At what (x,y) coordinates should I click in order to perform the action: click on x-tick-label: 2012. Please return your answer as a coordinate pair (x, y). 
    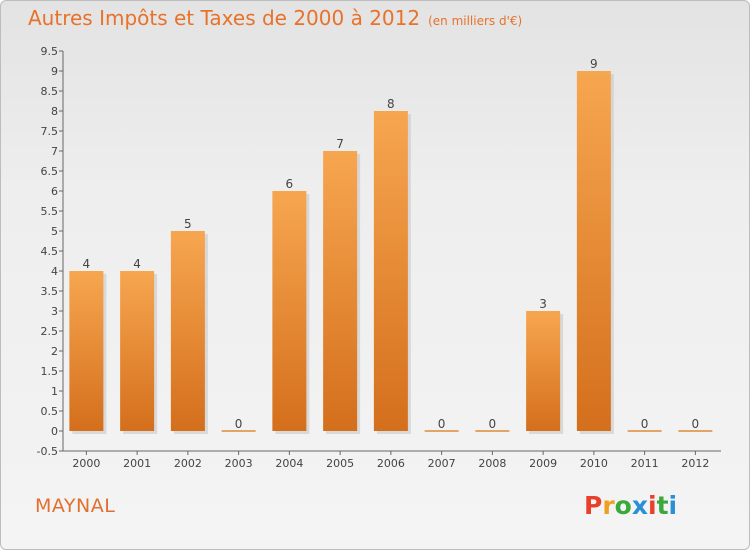
    Looking at the image, I should click on (695, 463).